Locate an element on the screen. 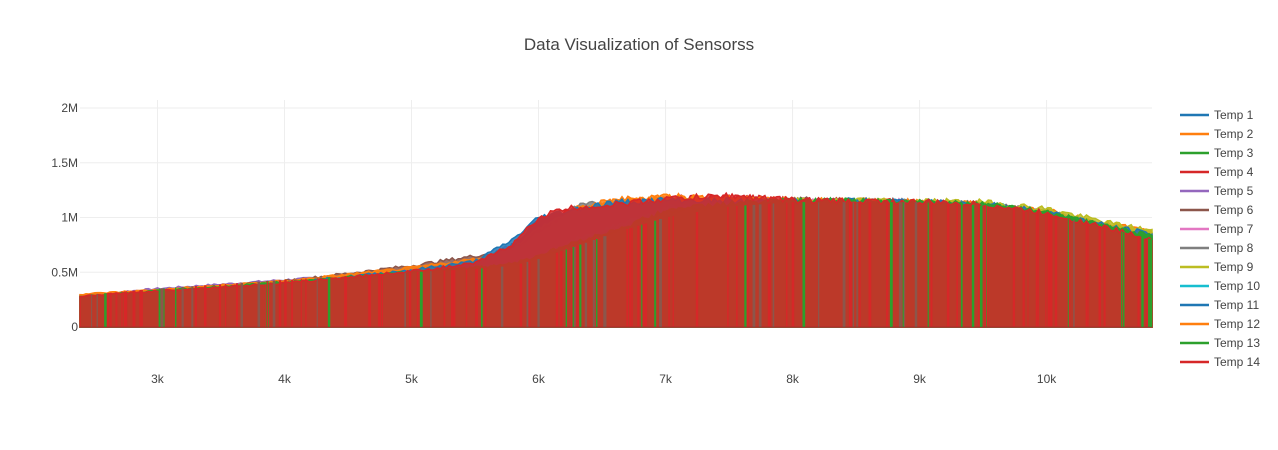  legend-item: Temp 8 is located at coordinates (1217, 248).